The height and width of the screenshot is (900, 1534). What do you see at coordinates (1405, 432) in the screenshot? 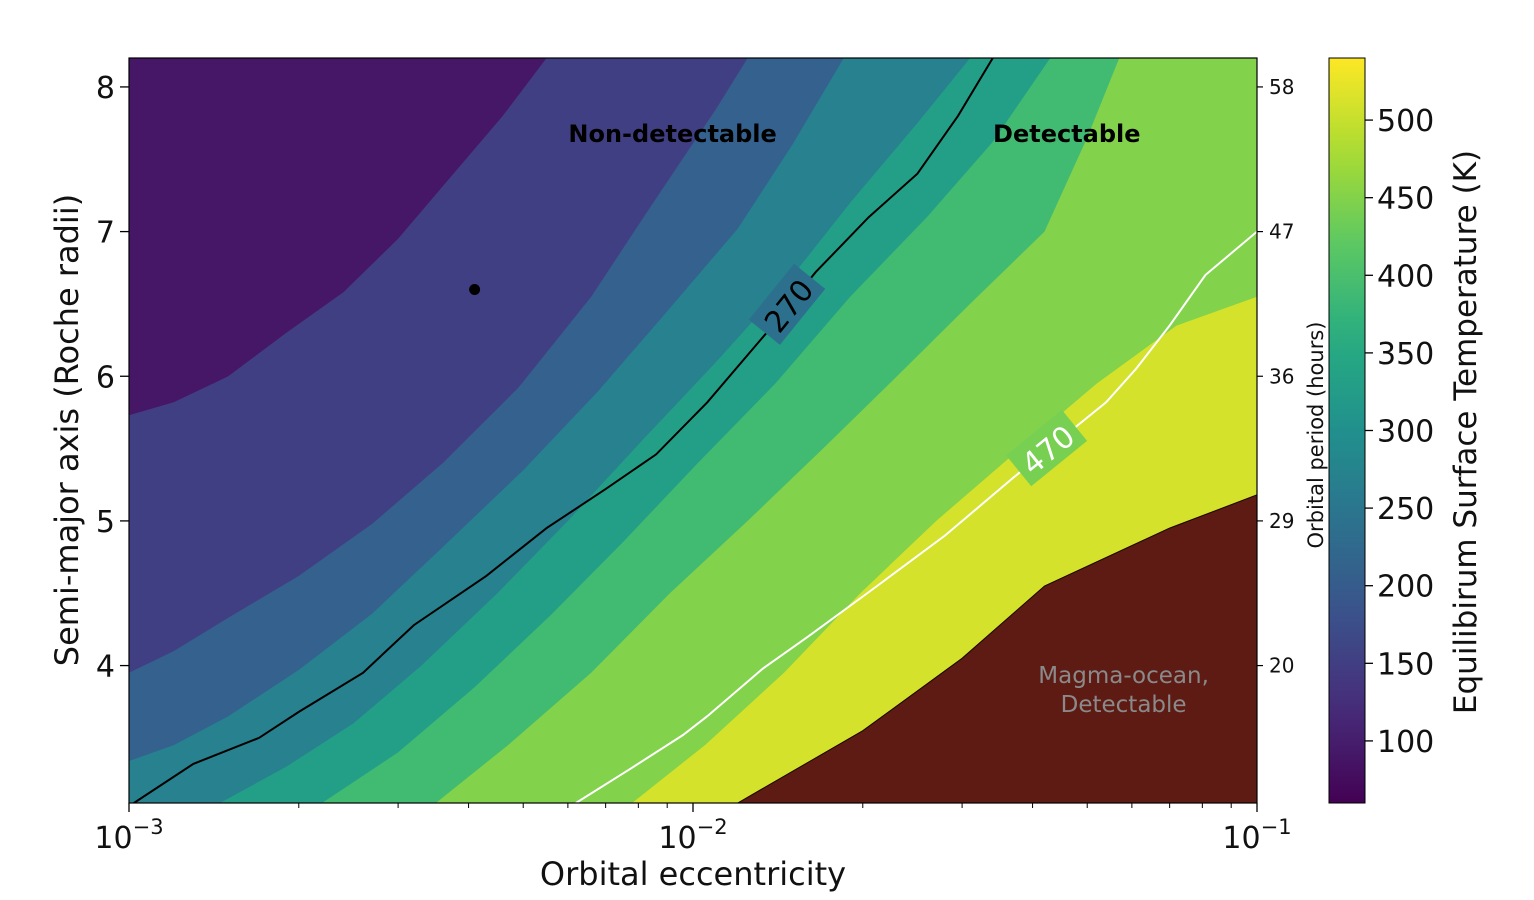
I see `colorbar-tick-label: 300` at bounding box center [1405, 432].